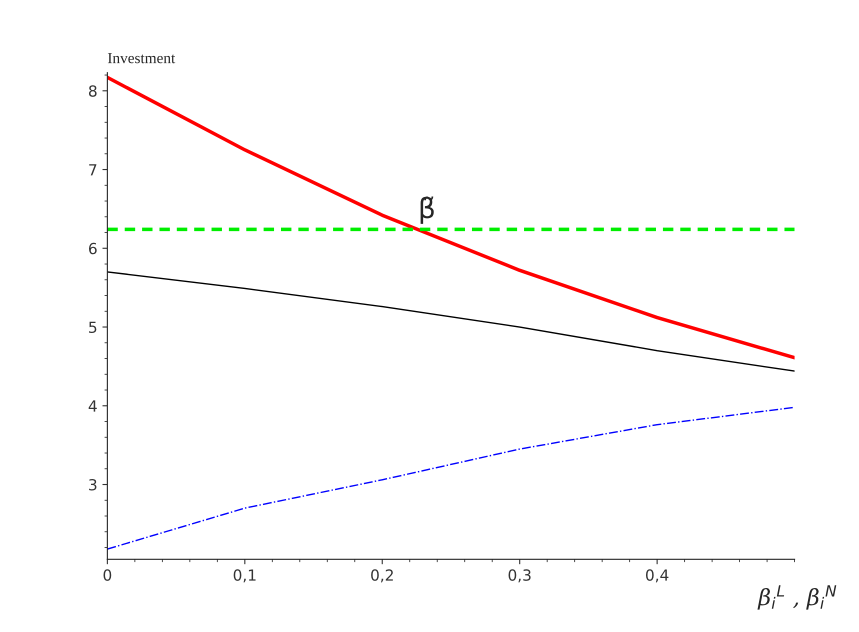 Image resolution: width=859 pixels, height=632 pixels. What do you see at coordinates (92, 328) in the screenshot?
I see `y-tick-label: 5` at bounding box center [92, 328].